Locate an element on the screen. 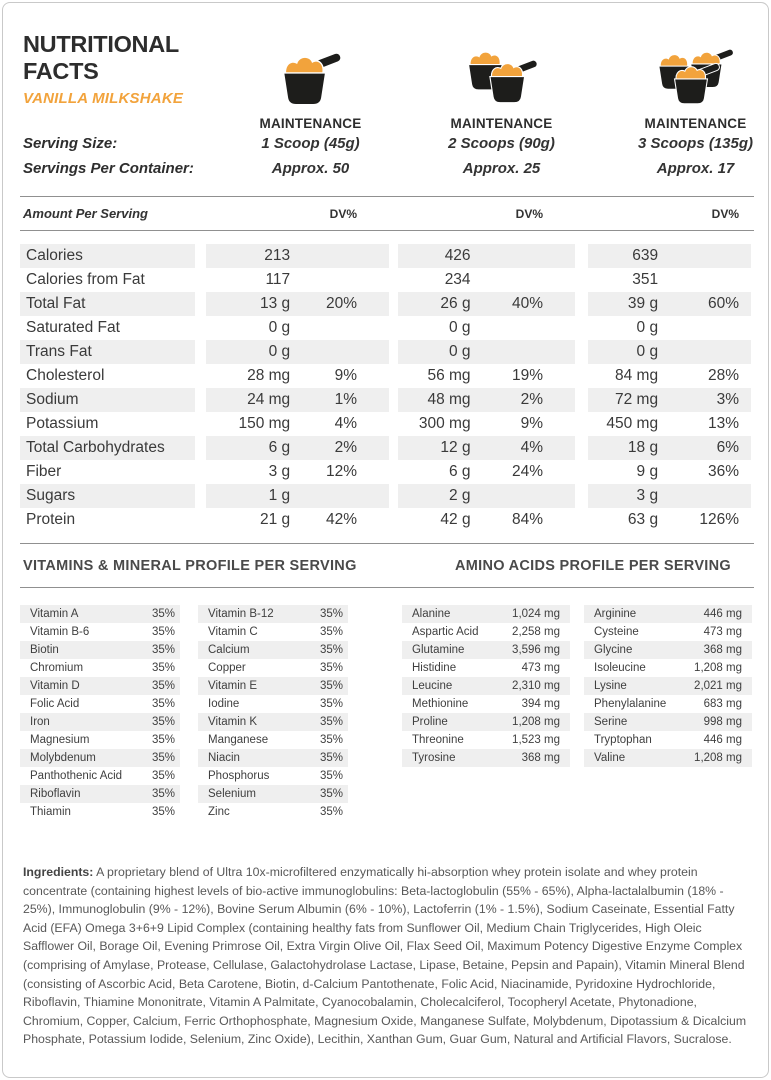 Image resolution: width=771 pixels, height=1080 pixels. vitamin-row: Folic Acid 35% is located at coordinates (100, 704).